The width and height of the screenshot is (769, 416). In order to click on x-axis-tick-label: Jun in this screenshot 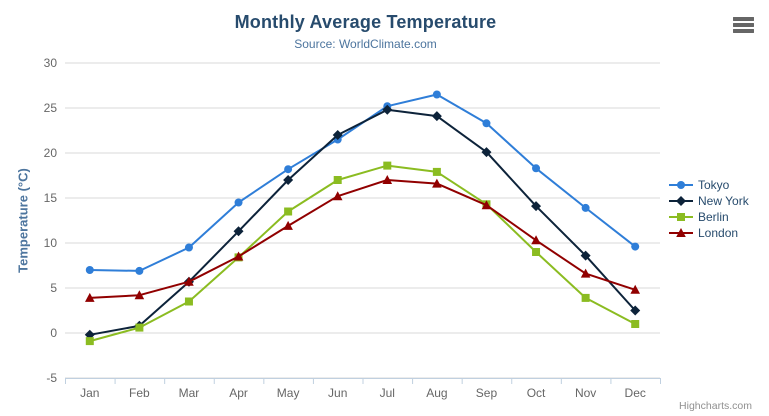, I will do `click(337, 393)`.